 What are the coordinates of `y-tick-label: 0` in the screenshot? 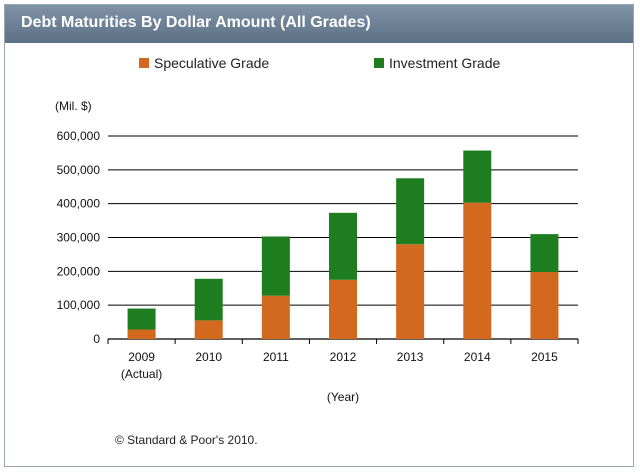 It's located at (96, 339).